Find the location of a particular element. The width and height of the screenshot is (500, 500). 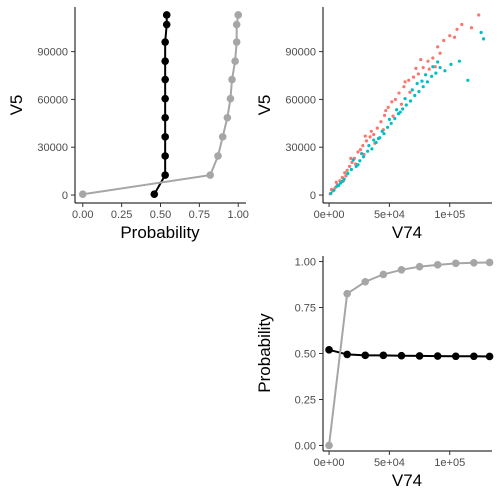

series-line-grey_series is located at coordinates (409, 353).